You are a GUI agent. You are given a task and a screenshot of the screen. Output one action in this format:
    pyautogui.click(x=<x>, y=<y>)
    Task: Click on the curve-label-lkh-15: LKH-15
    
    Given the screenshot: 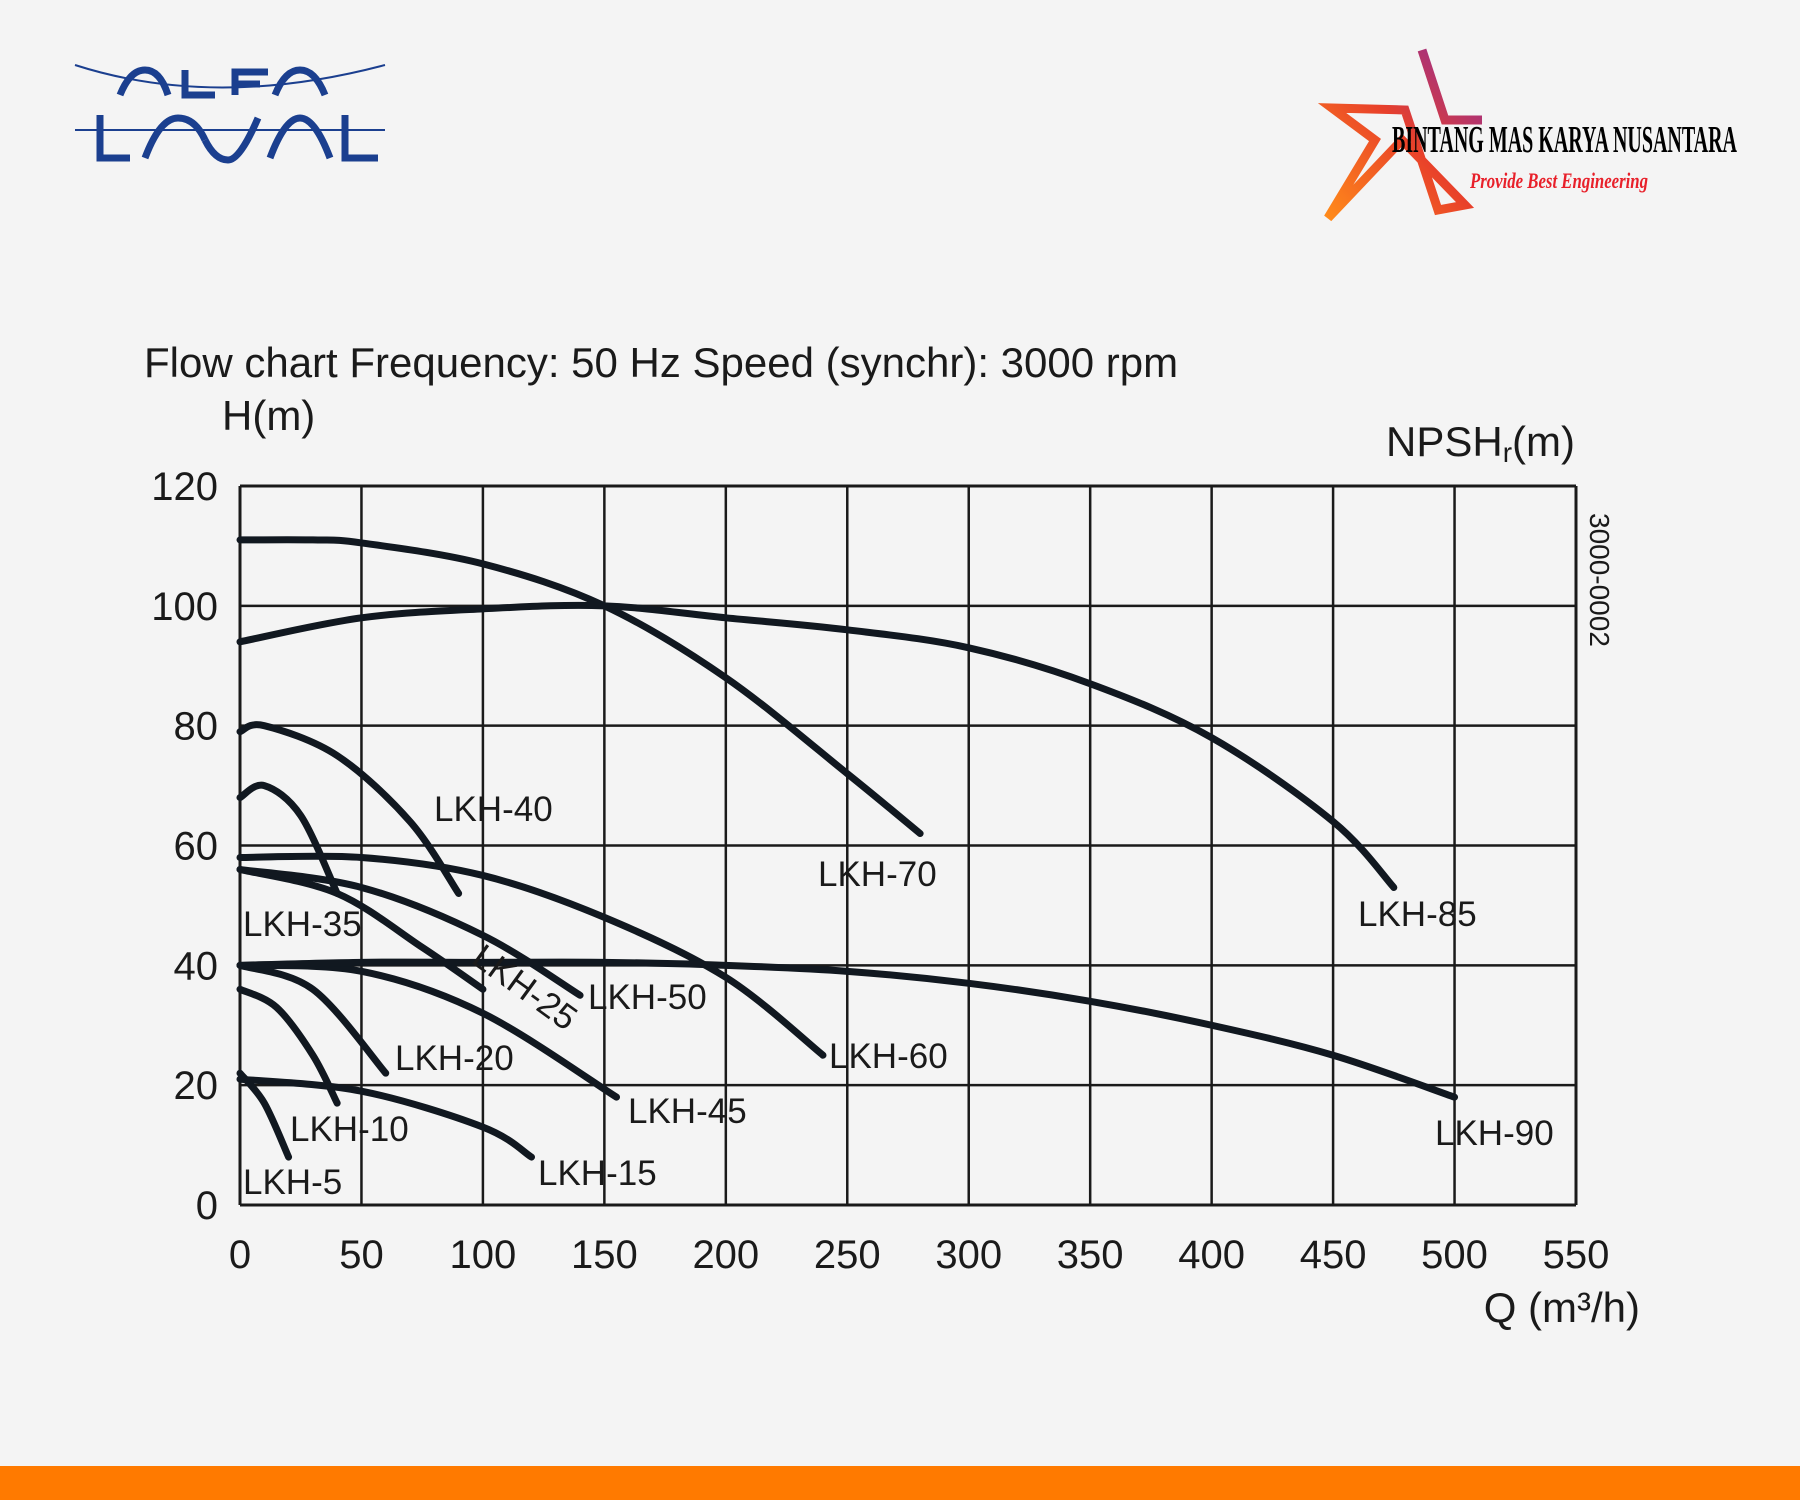 What is the action you would take?
    pyautogui.click(x=597, y=1173)
    